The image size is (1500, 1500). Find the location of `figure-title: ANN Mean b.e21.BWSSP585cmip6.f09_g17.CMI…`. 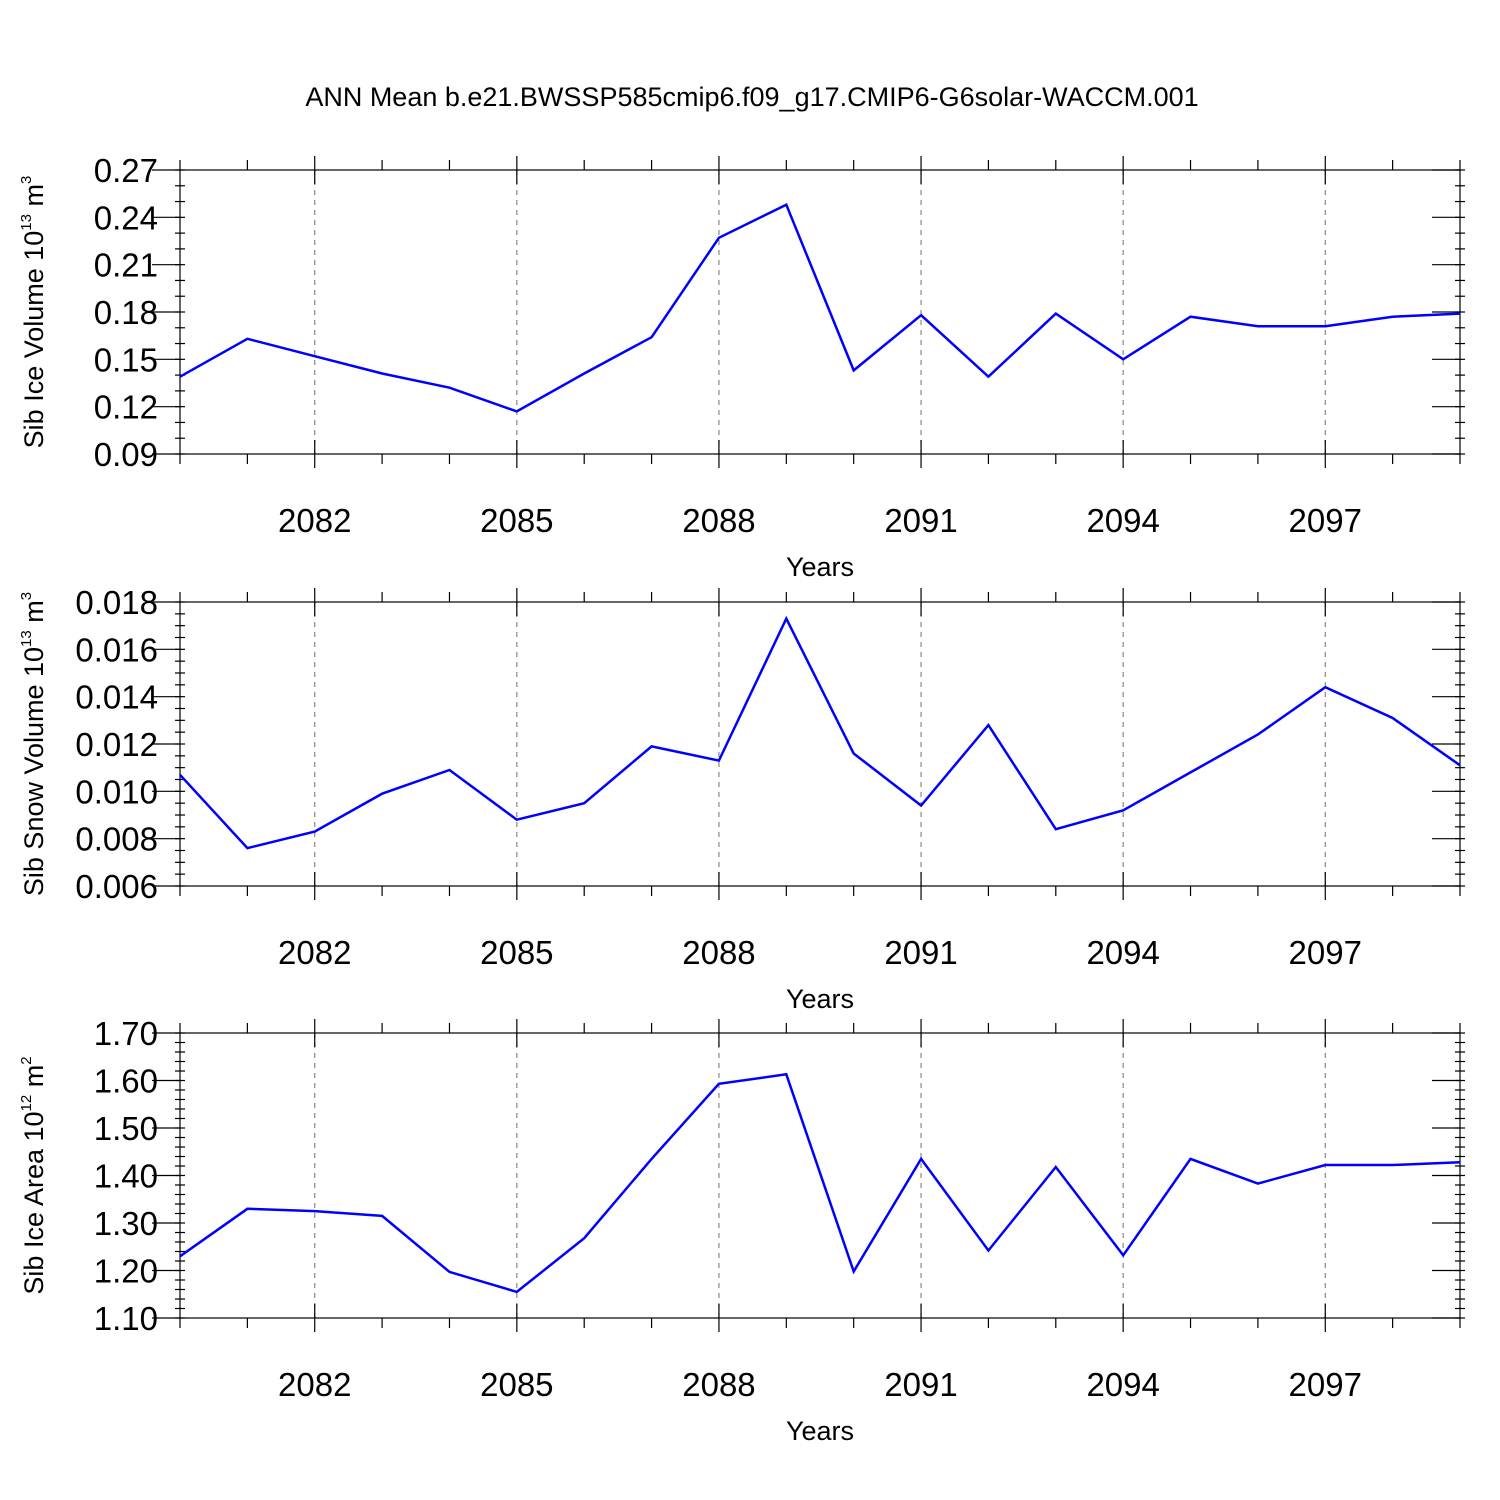

figure-title: ANN Mean b.e21.BWSSP585cmip6.f09_g17.CMI… is located at coordinates (751, 97).